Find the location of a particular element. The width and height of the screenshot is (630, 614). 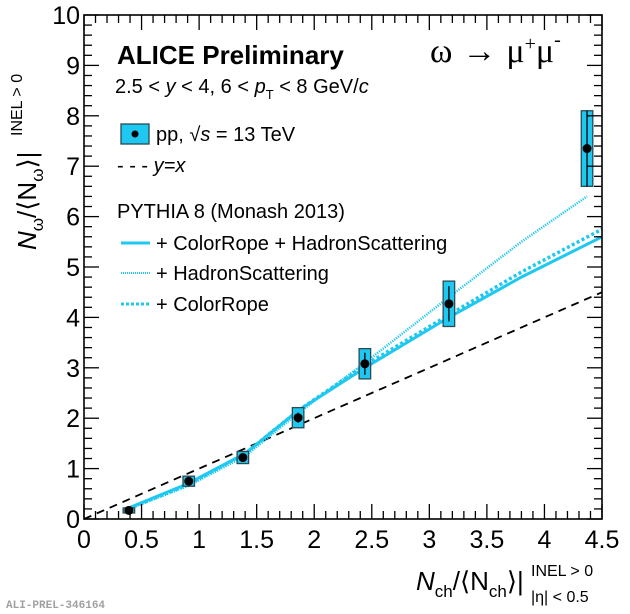

y-tick-label: 3 is located at coordinates (73, 369).